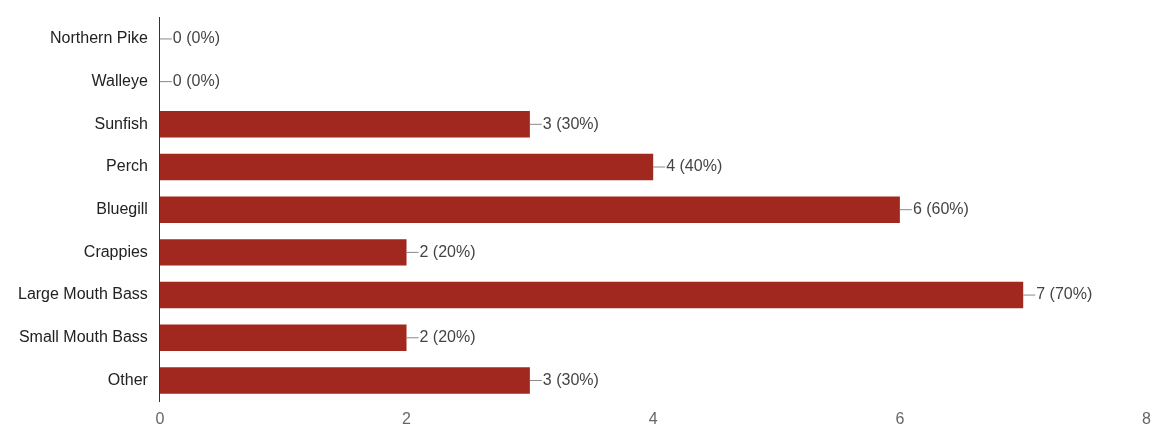 The height and width of the screenshot is (445, 1159). What do you see at coordinates (121, 123) in the screenshot?
I see `y-tick-label: Sunfish` at bounding box center [121, 123].